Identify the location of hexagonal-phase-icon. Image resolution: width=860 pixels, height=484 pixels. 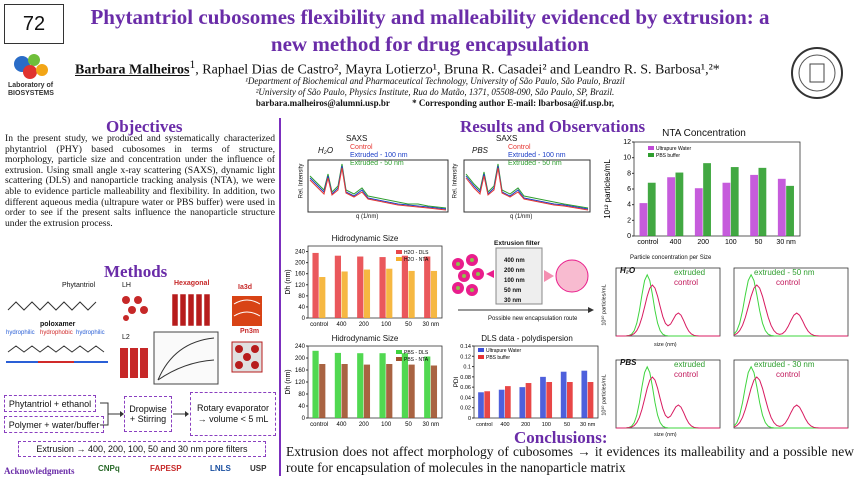
(191, 310).